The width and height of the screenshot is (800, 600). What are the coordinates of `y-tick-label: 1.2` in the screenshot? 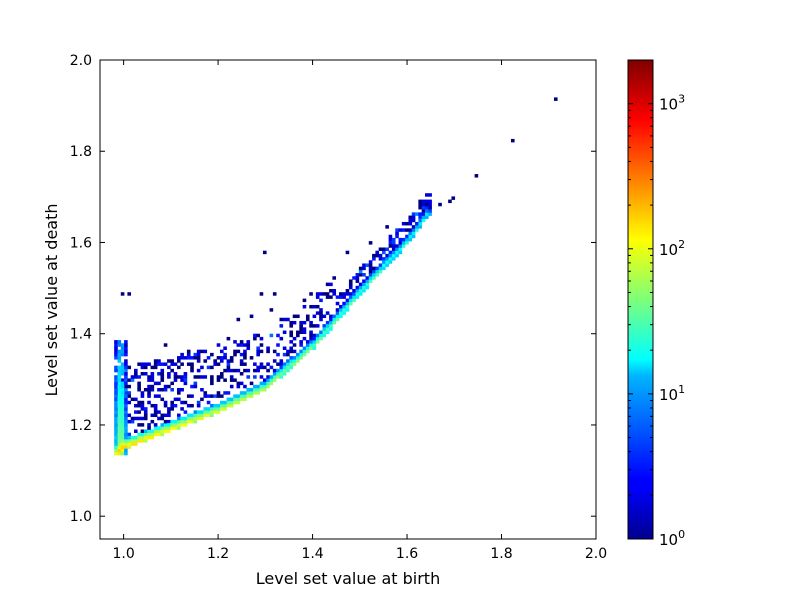 It's located at (81, 426).